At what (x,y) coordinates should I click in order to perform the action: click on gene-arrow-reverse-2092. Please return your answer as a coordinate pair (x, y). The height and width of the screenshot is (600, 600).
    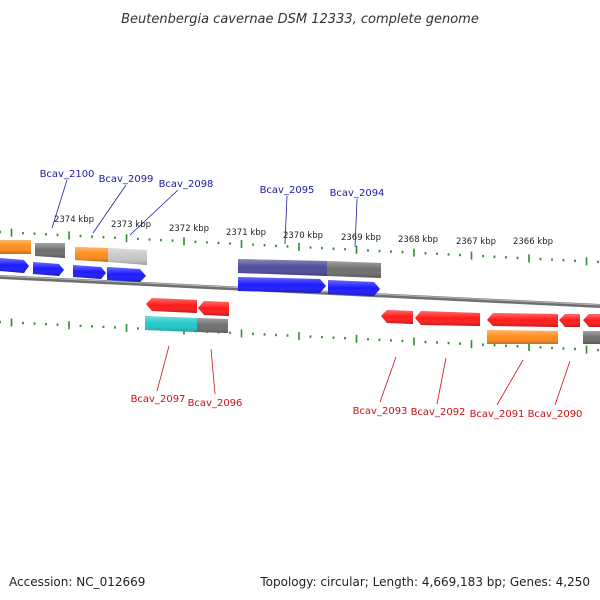
    Looking at the image, I should click on (447, 318).